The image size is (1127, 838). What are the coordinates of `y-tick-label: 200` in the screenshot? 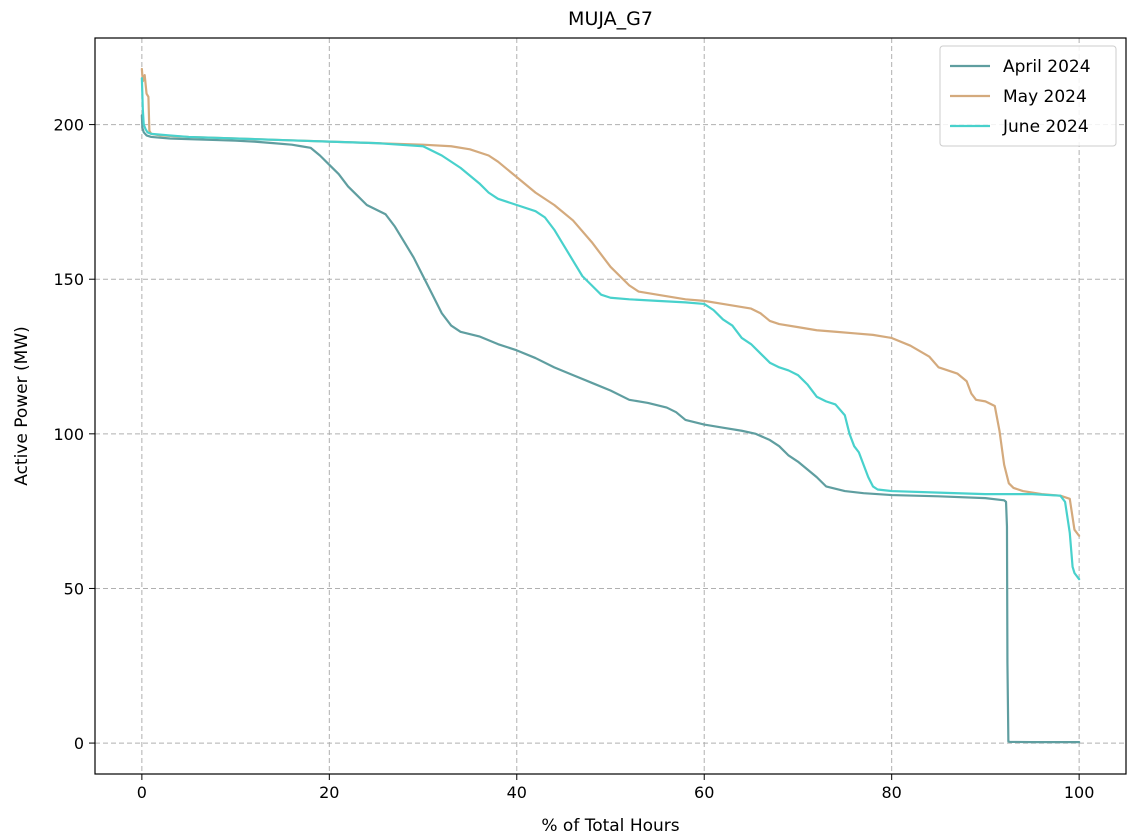 It's located at (68, 125).